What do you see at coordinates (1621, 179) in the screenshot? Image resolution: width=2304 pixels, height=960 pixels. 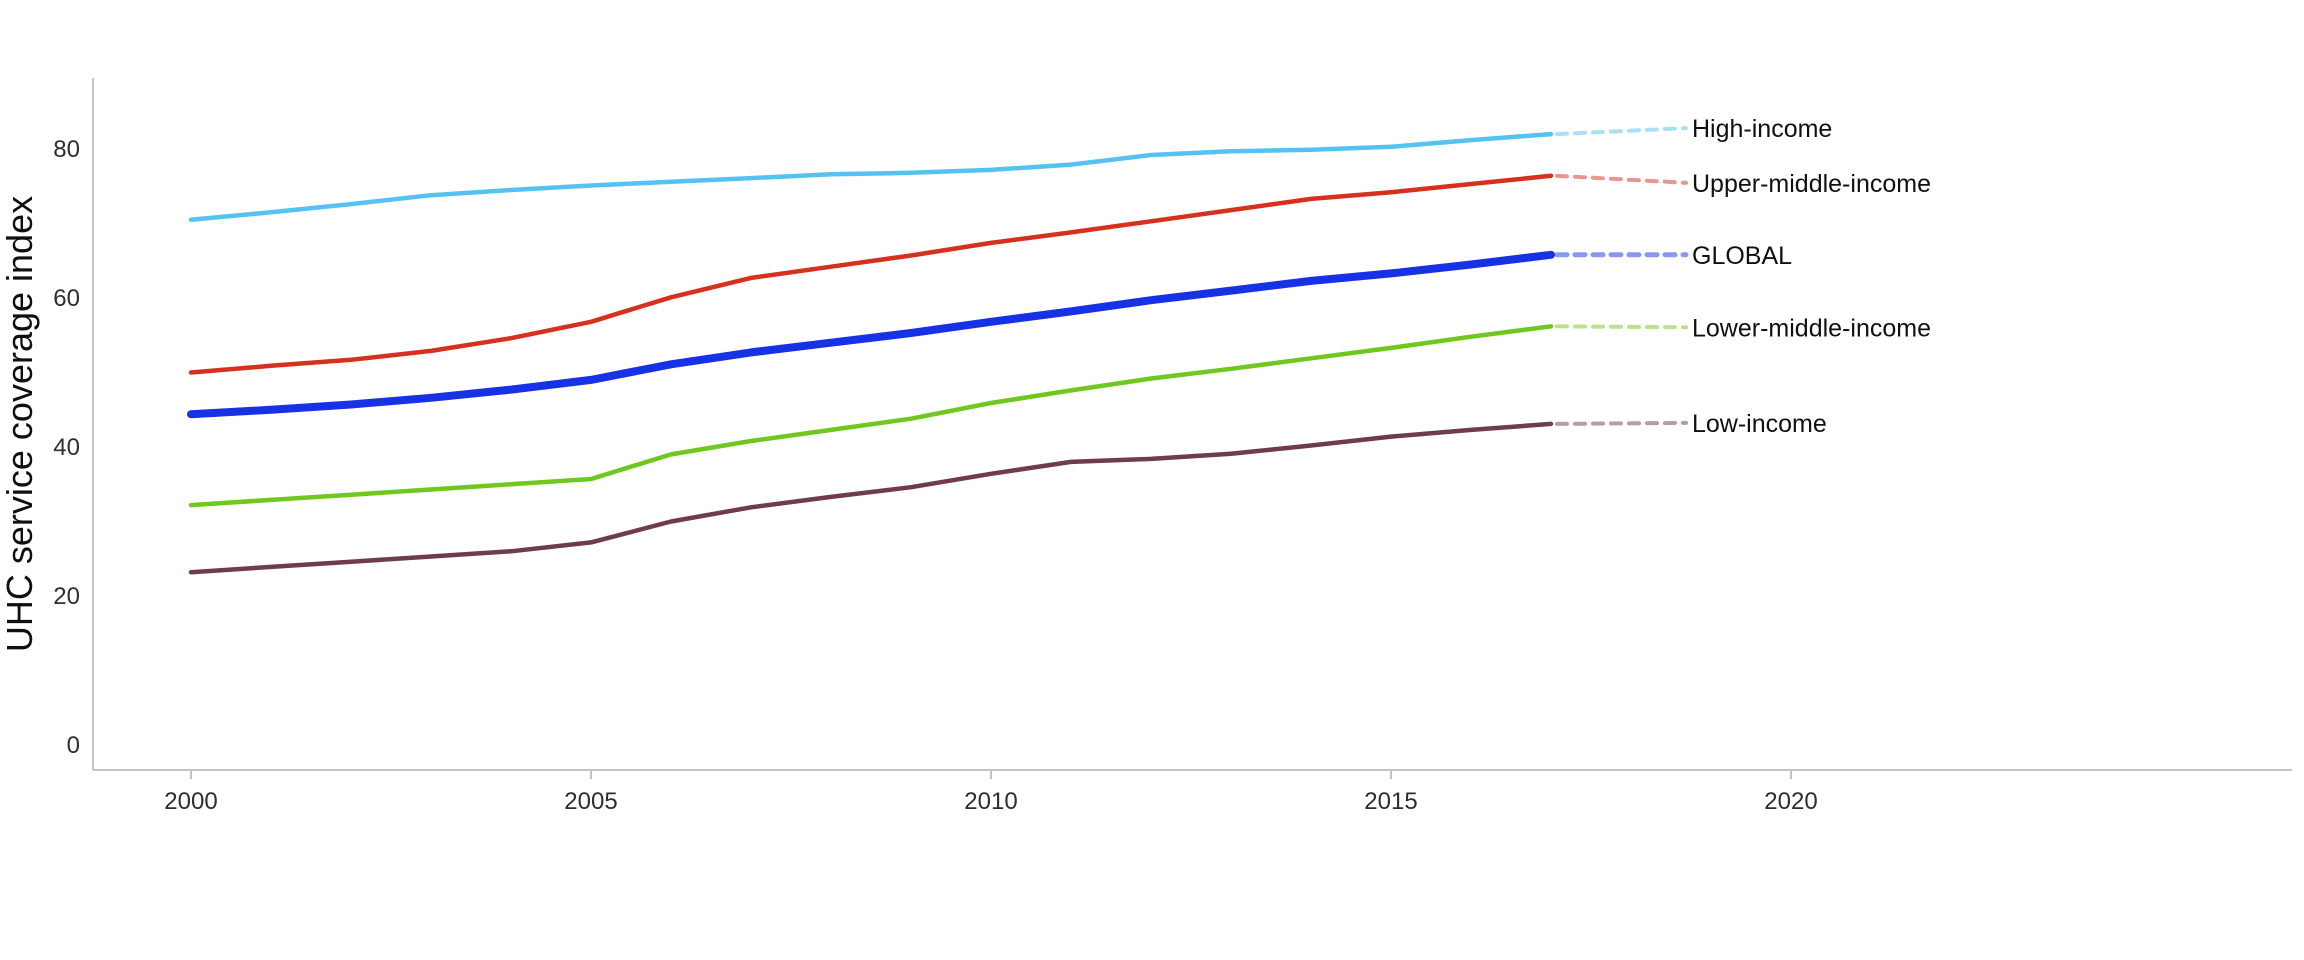 I see `leader-line-upper-middle-income` at bounding box center [1621, 179].